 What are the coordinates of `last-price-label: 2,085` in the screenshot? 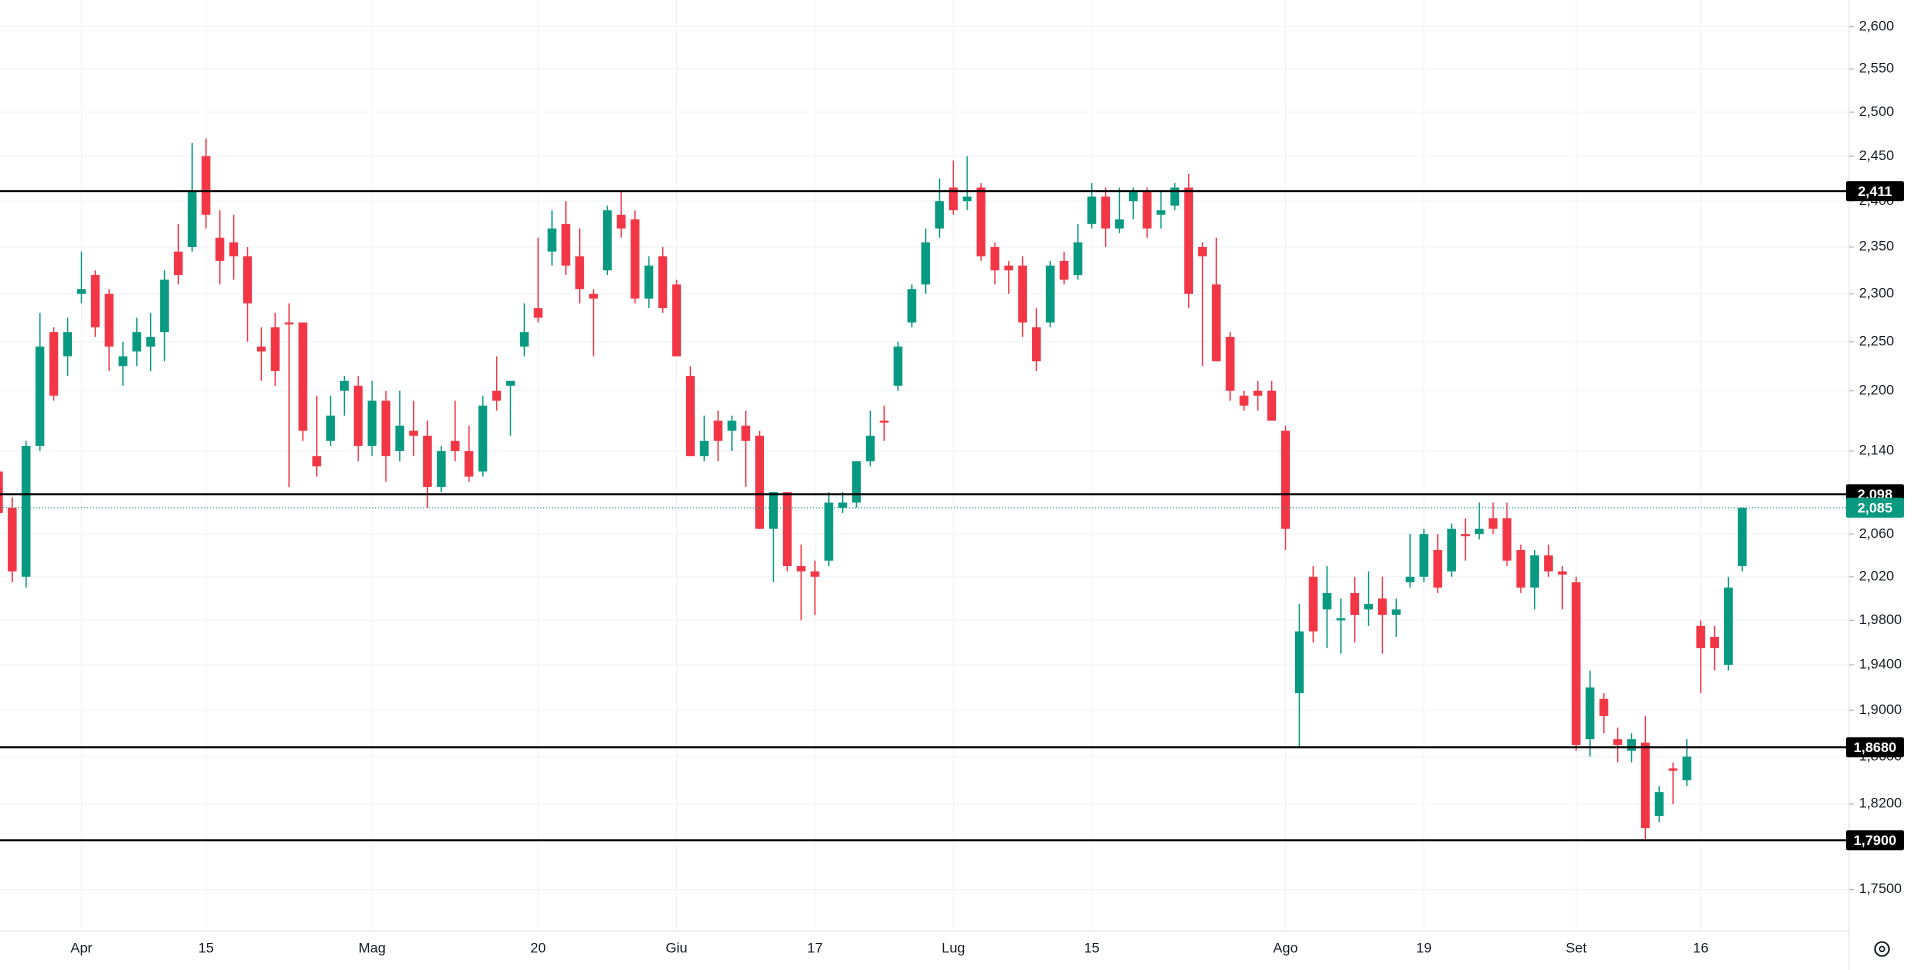 It's located at (1874, 507).